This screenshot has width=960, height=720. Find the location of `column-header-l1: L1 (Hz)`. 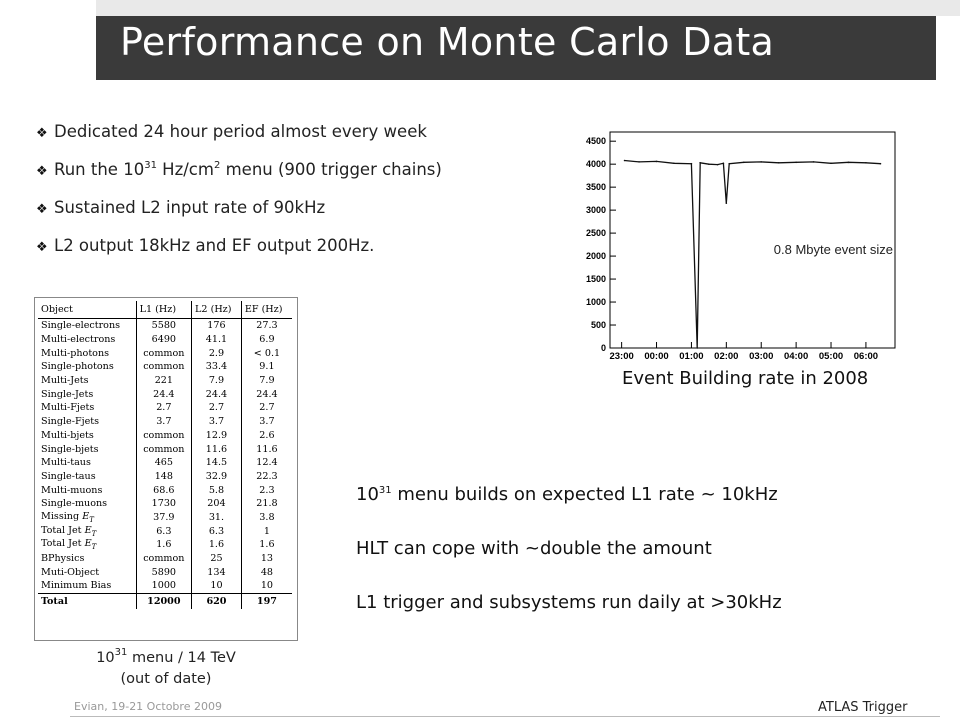

column-header-l1: L1 (Hz) is located at coordinates (163, 310).